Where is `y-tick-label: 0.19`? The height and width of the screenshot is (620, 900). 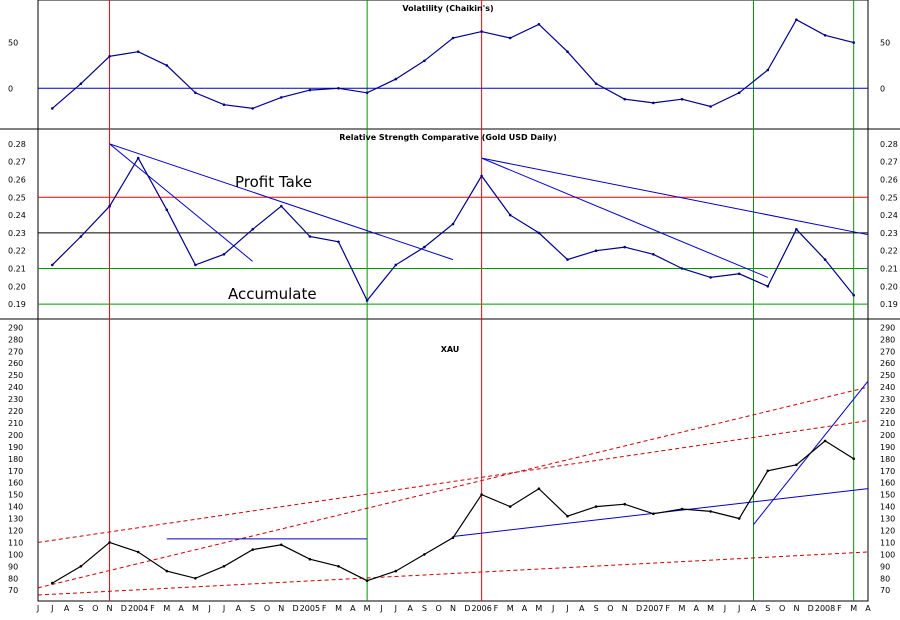 y-tick-label: 0.19 is located at coordinates (889, 304).